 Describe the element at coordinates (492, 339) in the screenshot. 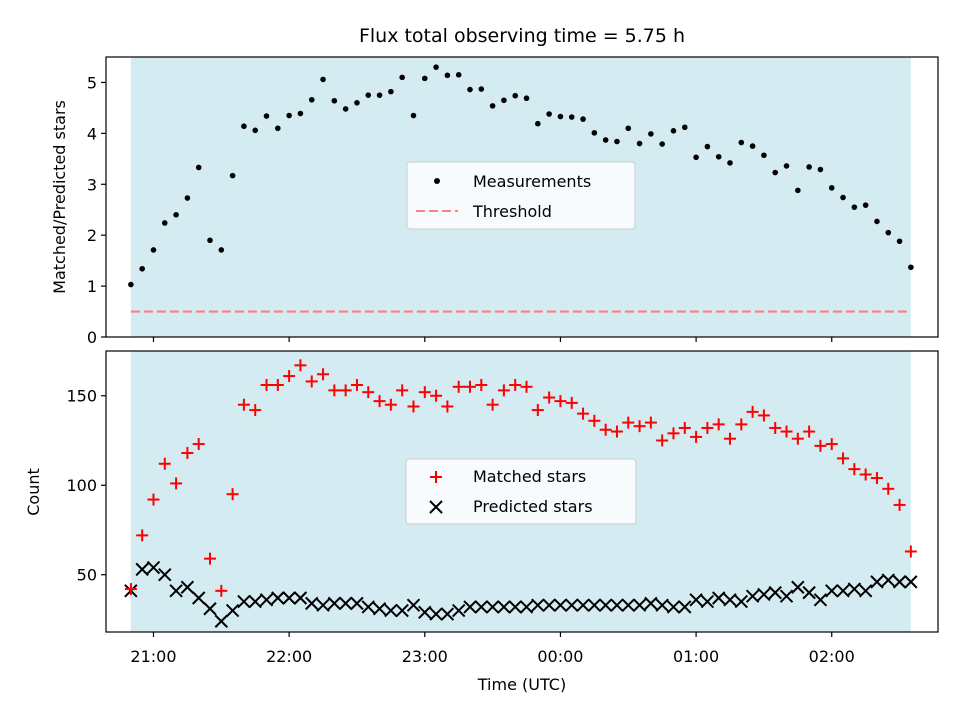

I see `top-x-axis` at that location.